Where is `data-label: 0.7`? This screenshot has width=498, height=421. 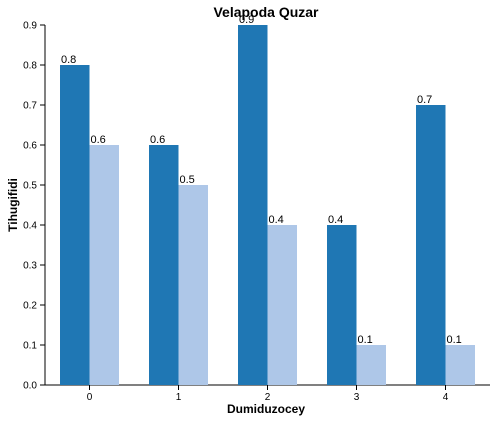
data-label: 0.7 is located at coordinates (424, 100).